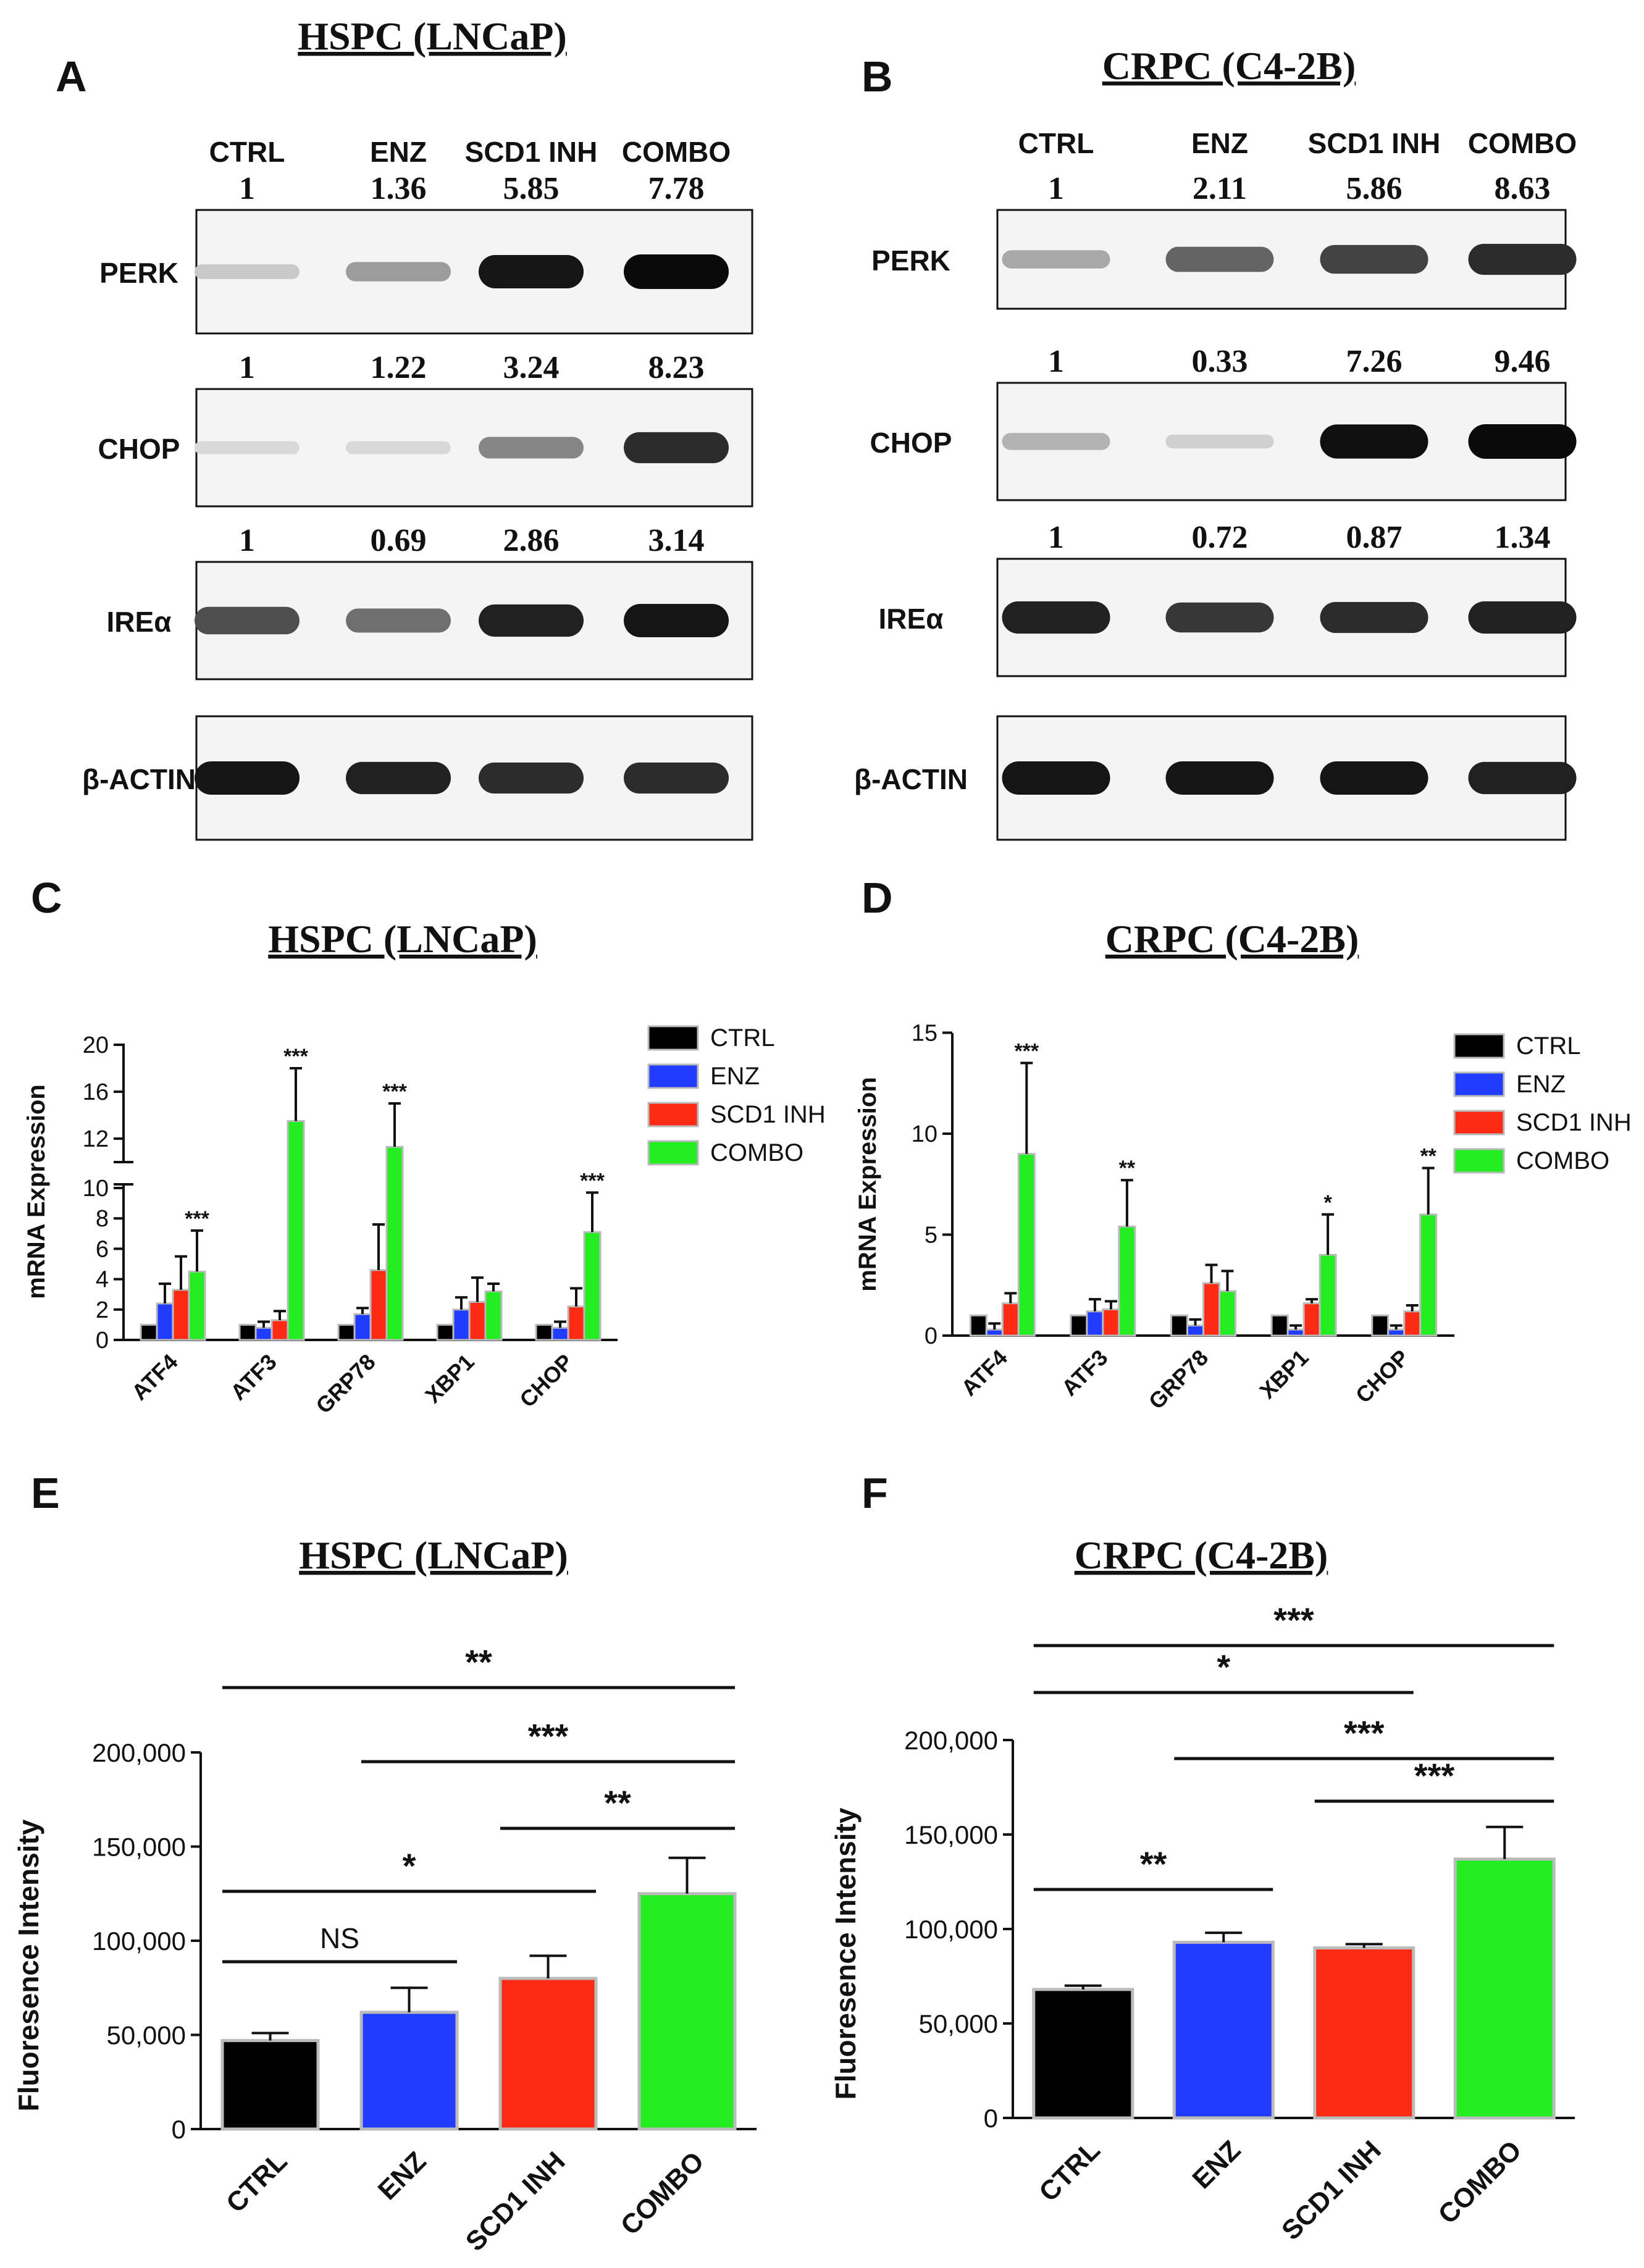 This screenshot has width=1644, height=2268. I want to click on comparison-label-4: **, so click(479, 1661).